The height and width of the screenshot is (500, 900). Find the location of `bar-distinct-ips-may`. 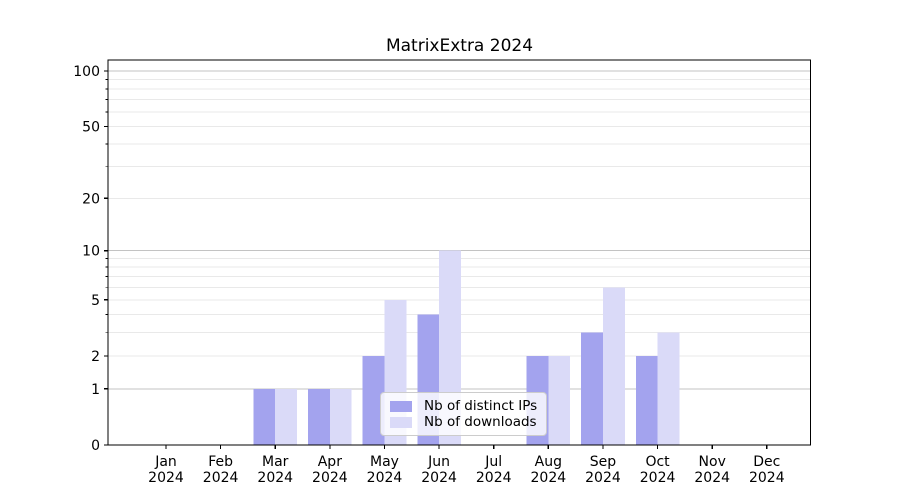

bar-distinct-ips-may is located at coordinates (373, 400).